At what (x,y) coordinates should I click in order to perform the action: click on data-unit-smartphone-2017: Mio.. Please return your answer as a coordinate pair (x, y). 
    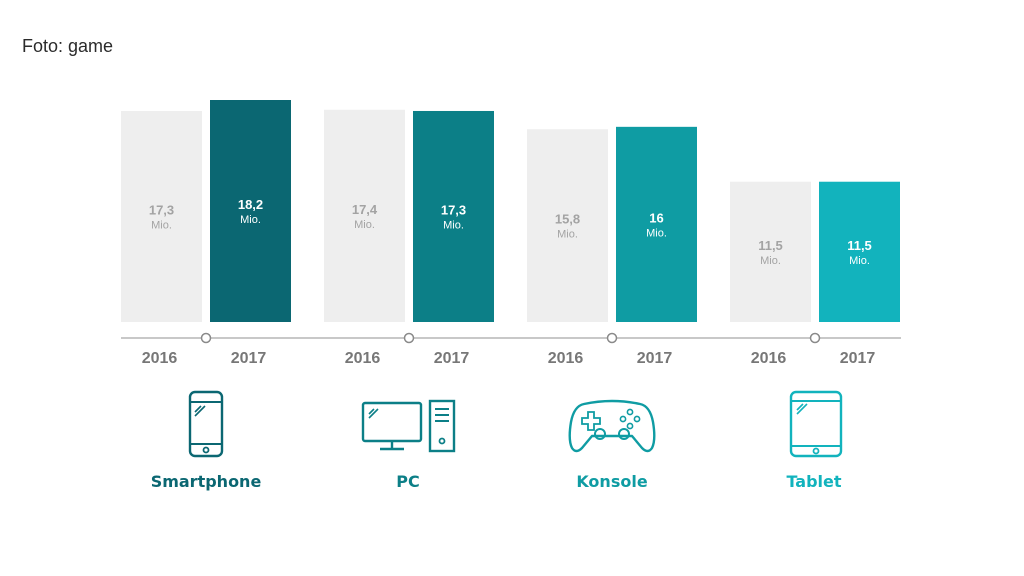
    Looking at the image, I should click on (250, 220).